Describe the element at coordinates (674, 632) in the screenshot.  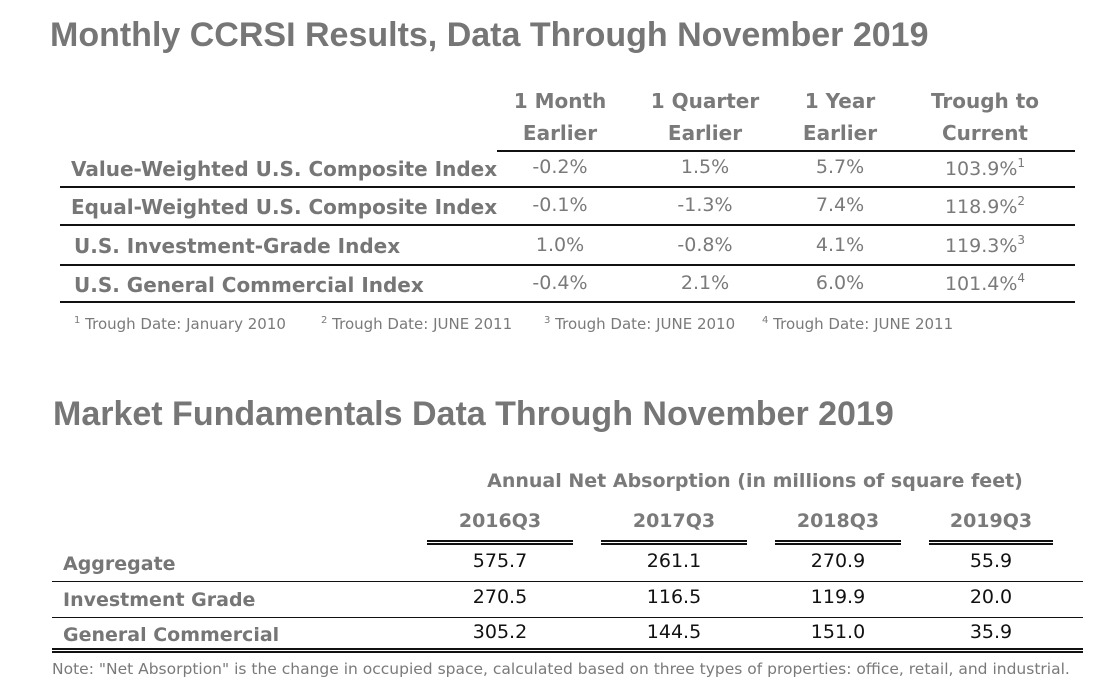
I see `market-cell: 144.5` at that location.